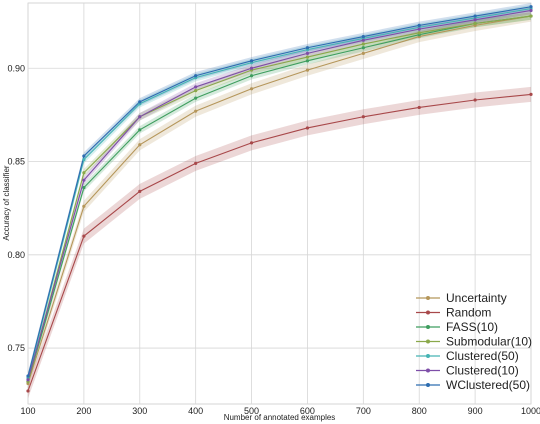 The image size is (540, 424). What do you see at coordinates (489, 342) in the screenshot?
I see `legend-label: Submodular(10)` at bounding box center [489, 342].